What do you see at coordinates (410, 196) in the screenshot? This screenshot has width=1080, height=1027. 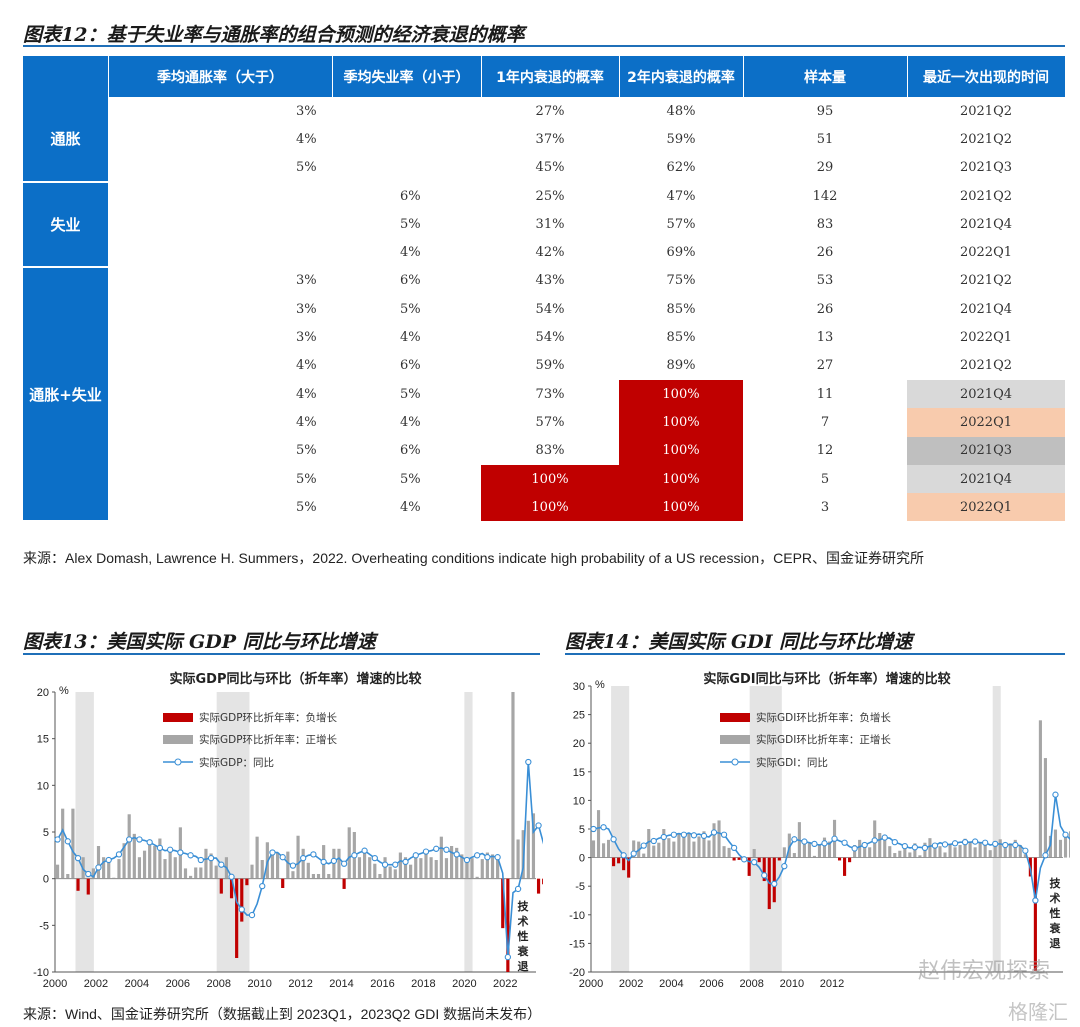 I see `unemployment-threshold-cell: 6%` at bounding box center [410, 196].